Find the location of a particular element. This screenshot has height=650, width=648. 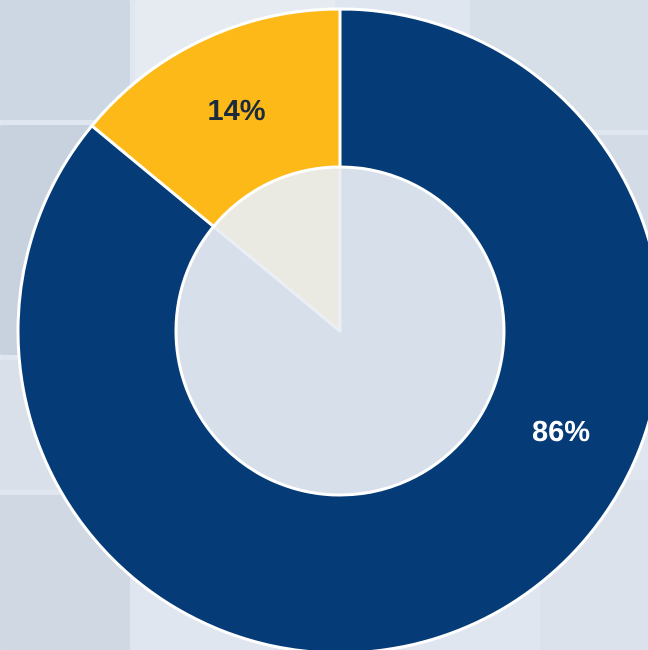

background-tile is located at coordinates (65, 60).